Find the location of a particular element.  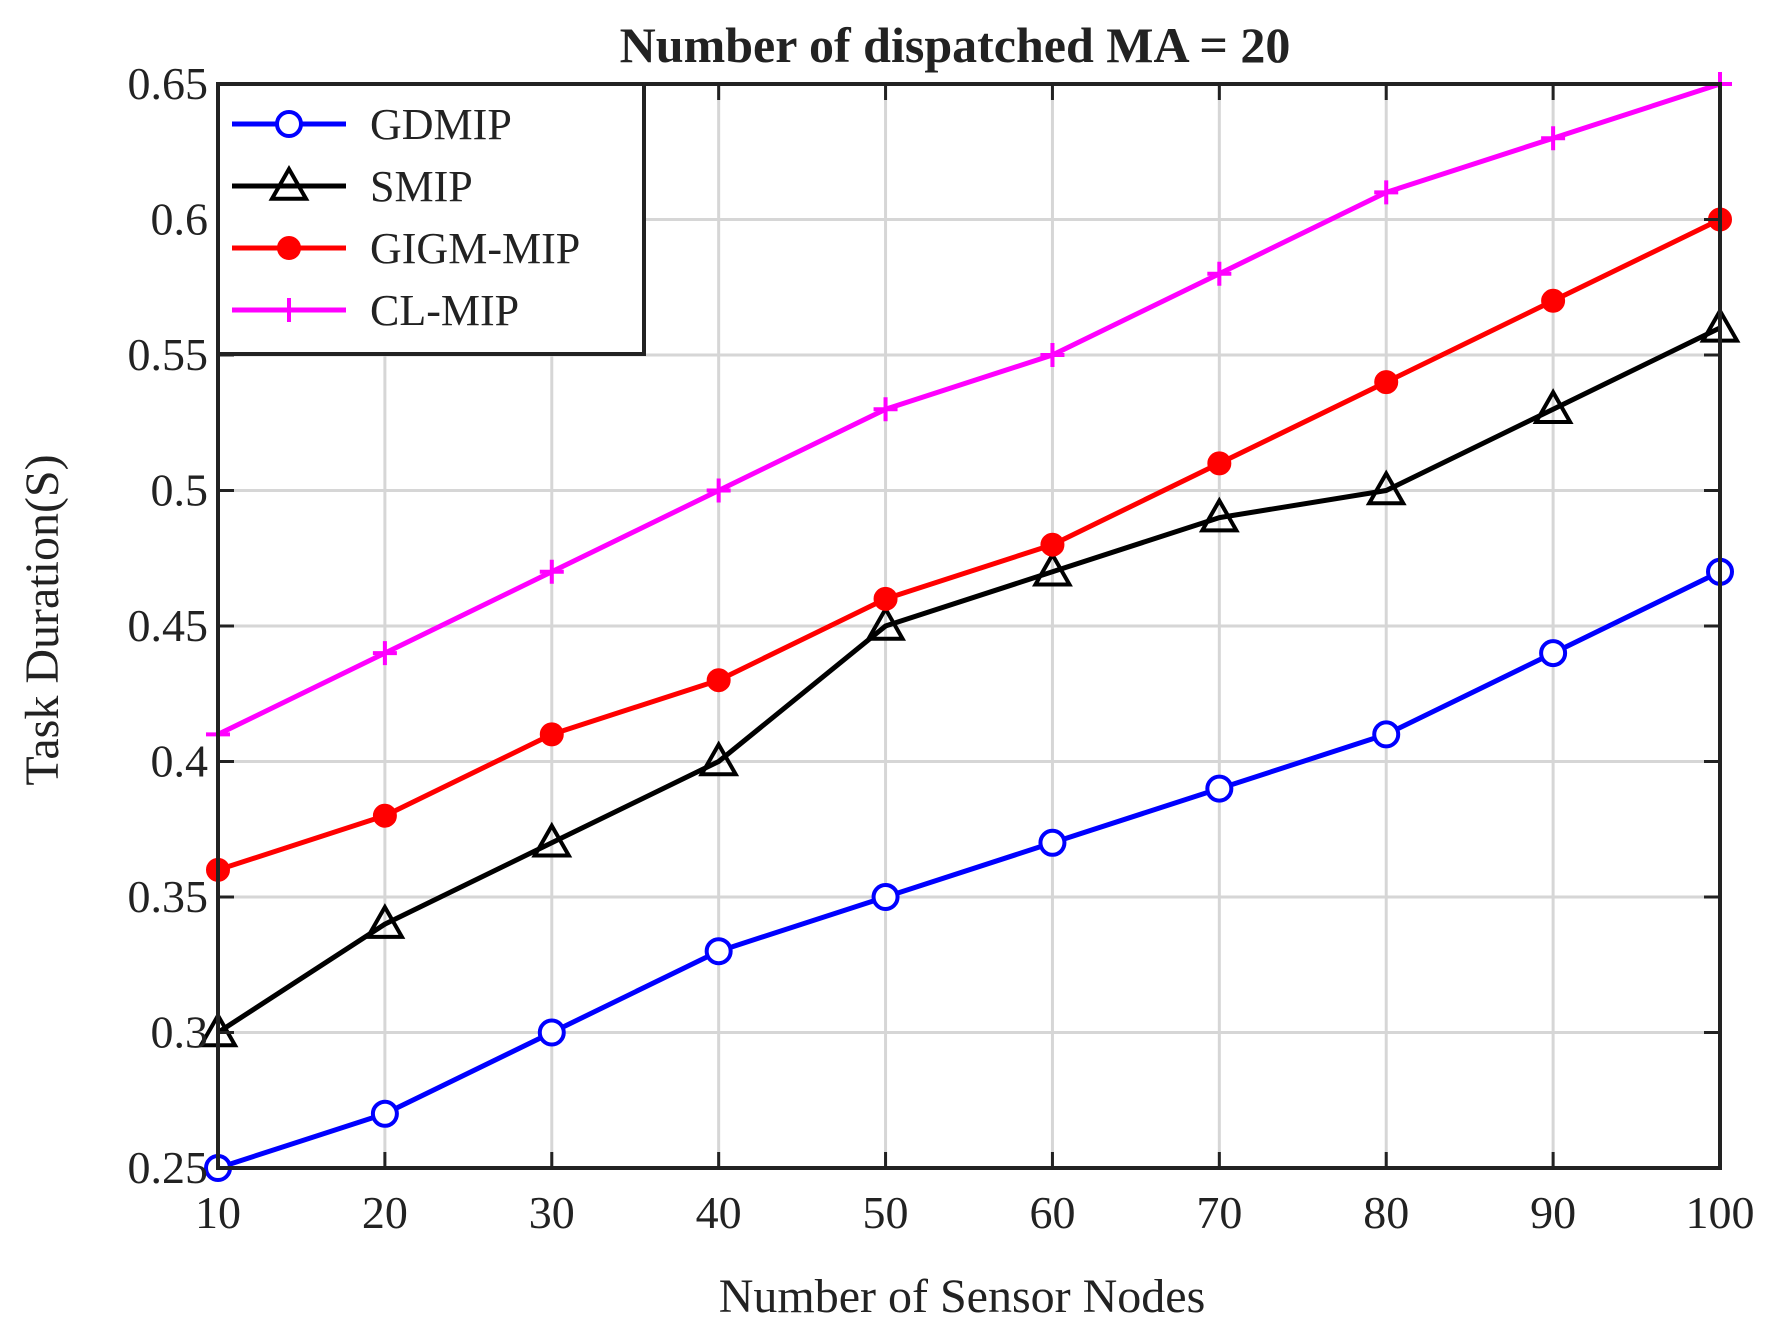

y-tick-label: 0.3 is located at coordinates (180, 1032).